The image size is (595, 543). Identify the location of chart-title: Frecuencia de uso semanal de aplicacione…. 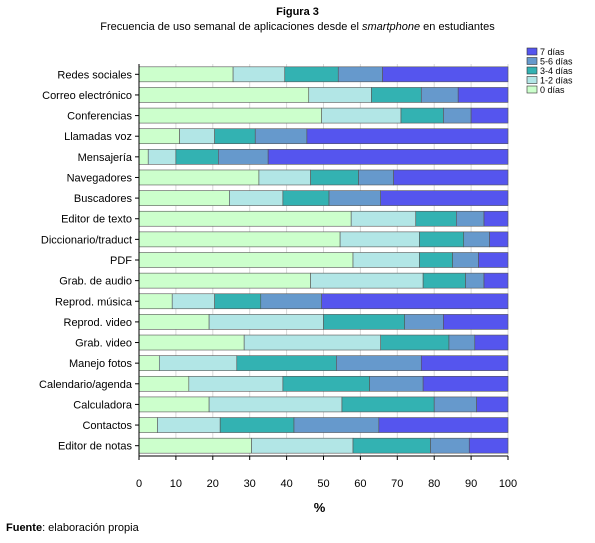
(297, 27).